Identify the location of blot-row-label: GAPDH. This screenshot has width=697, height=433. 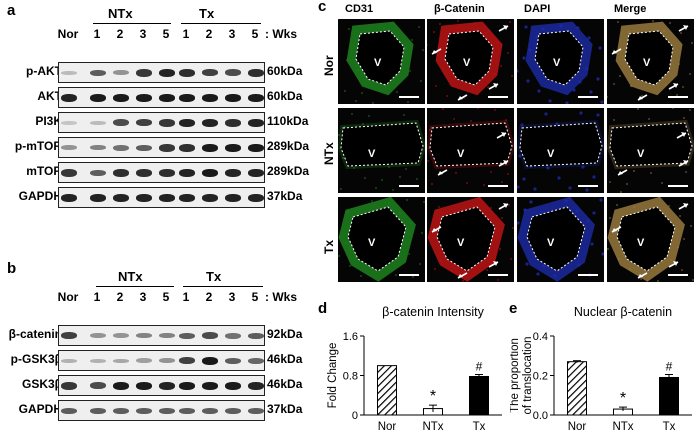
(40, 196).